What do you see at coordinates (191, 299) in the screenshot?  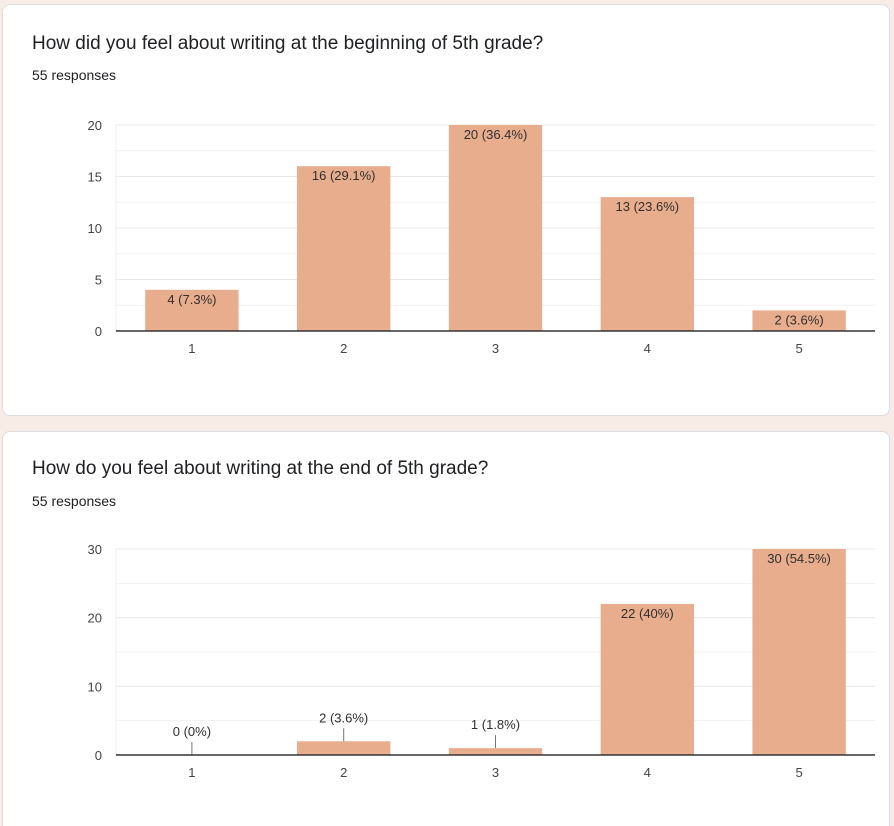 I see `data-label: 4 (7.3%)` at bounding box center [191, 299].